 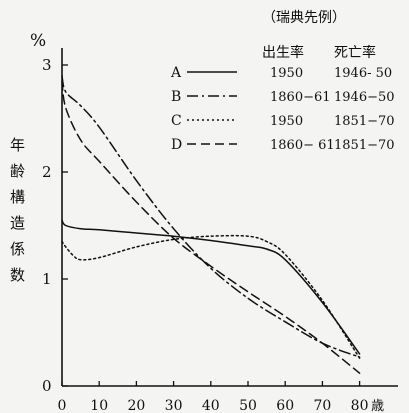 I want to click on y-axis-title-char: 数, so click(x=17, y=275).